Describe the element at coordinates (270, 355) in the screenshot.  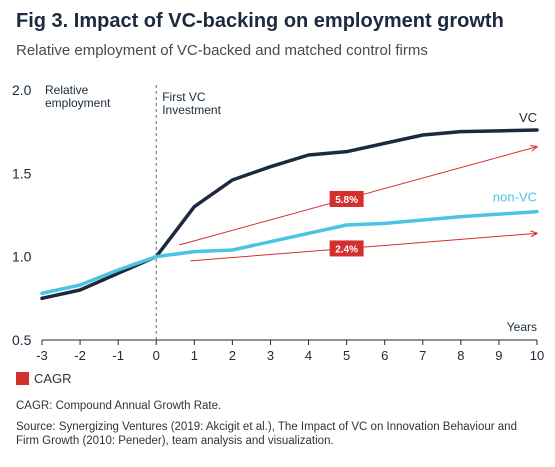
I see `x-tick-label: 3` at that location.